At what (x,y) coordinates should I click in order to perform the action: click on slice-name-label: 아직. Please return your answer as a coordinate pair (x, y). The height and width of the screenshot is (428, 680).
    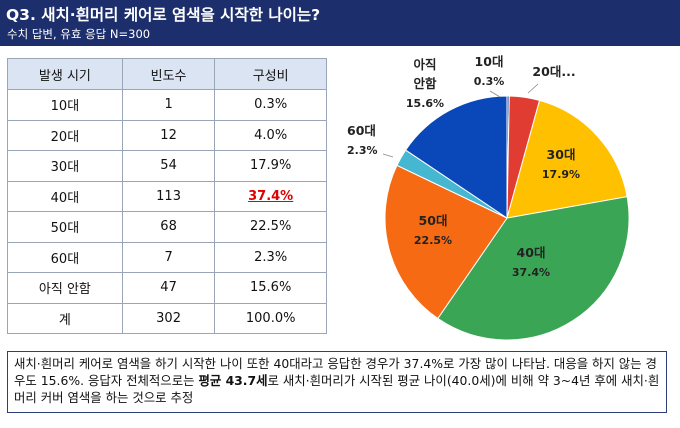
    Looking at the image, I should click on (424, 64).